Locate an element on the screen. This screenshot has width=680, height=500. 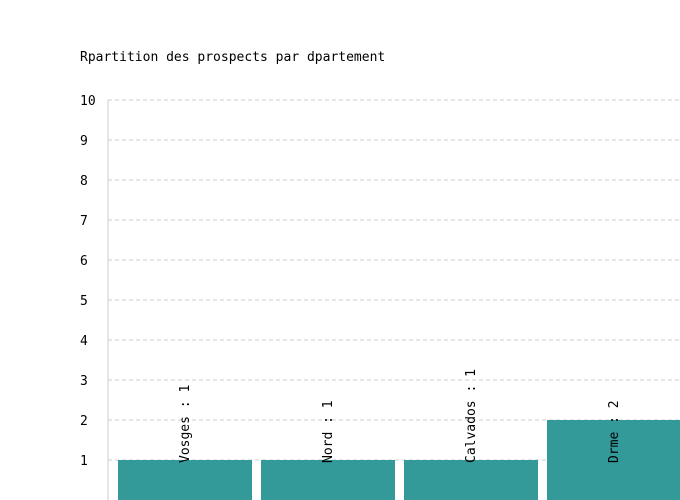
bar-vosges is located at coordinates (185, 480).